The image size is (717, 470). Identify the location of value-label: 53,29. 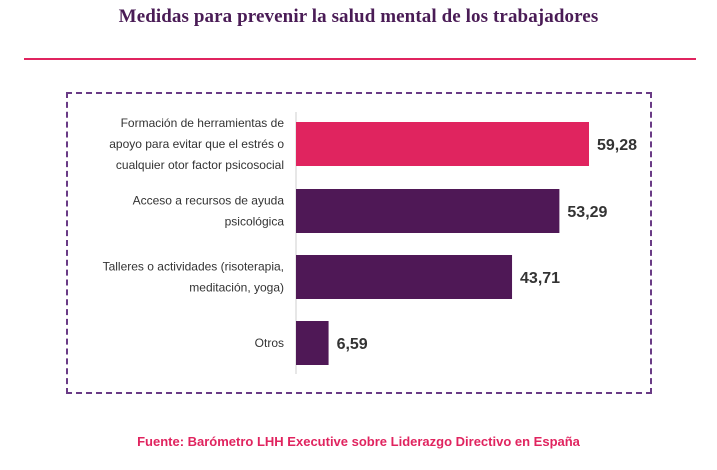
(587, 212).